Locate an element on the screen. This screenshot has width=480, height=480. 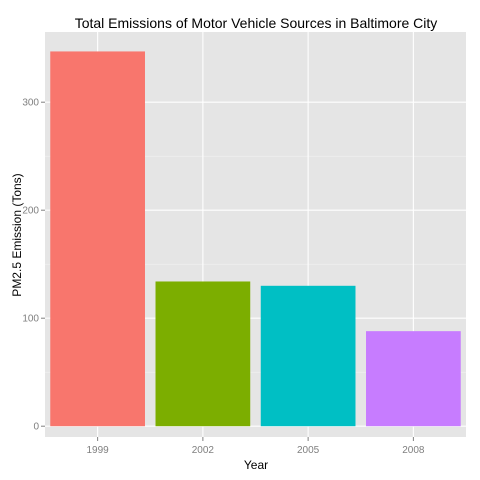
bar-2002 is located at coordinates (203, 354).